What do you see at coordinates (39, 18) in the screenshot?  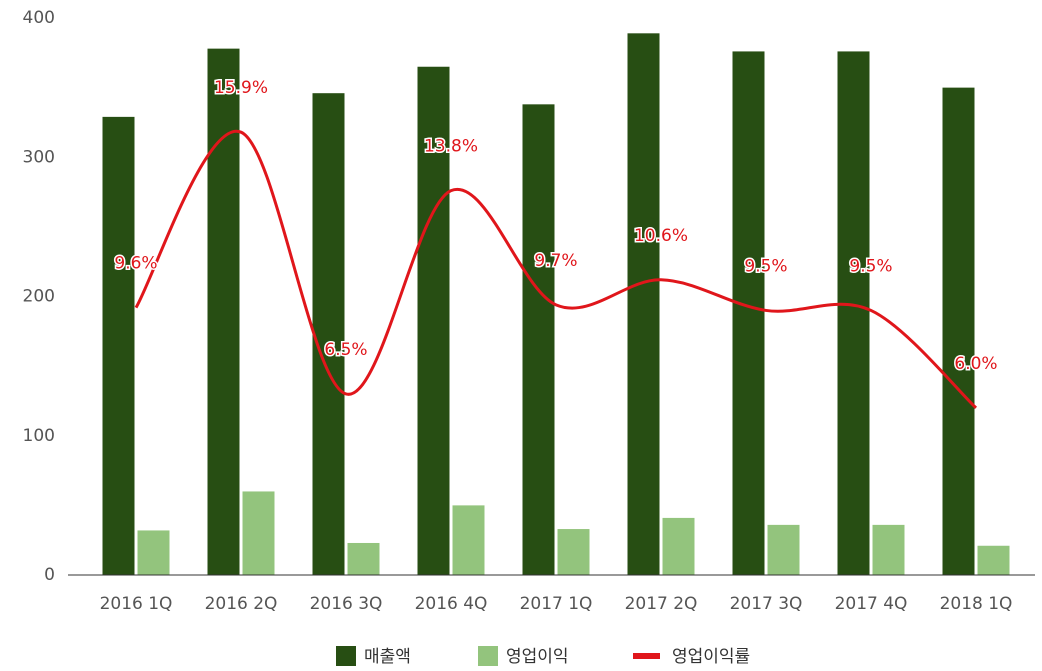 I see `y-tick-label: 400` at bounding box center [39, 18].